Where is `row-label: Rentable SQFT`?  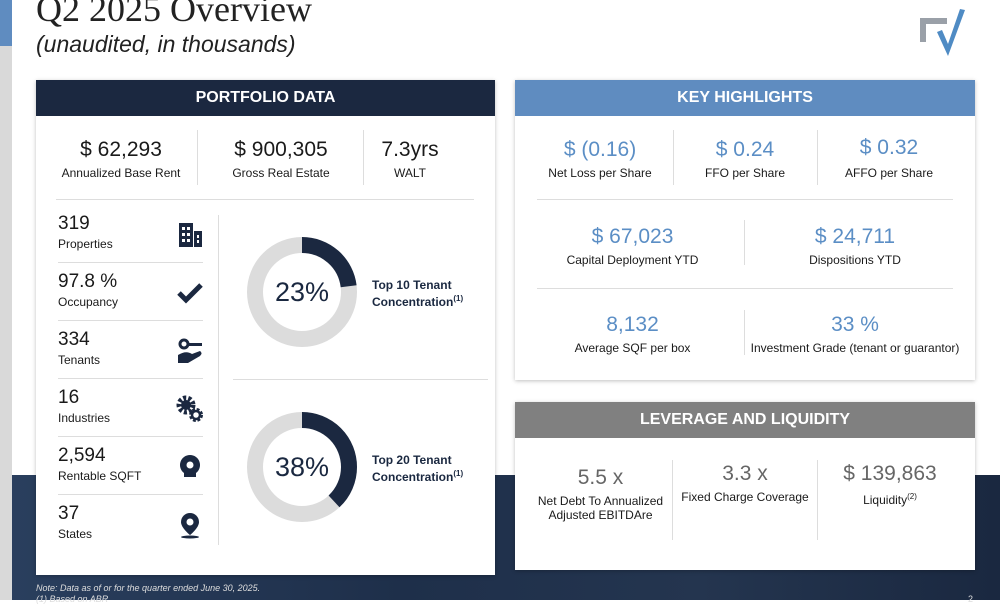 row-label: Rentable SQFT is located at coordinates (100, 476).